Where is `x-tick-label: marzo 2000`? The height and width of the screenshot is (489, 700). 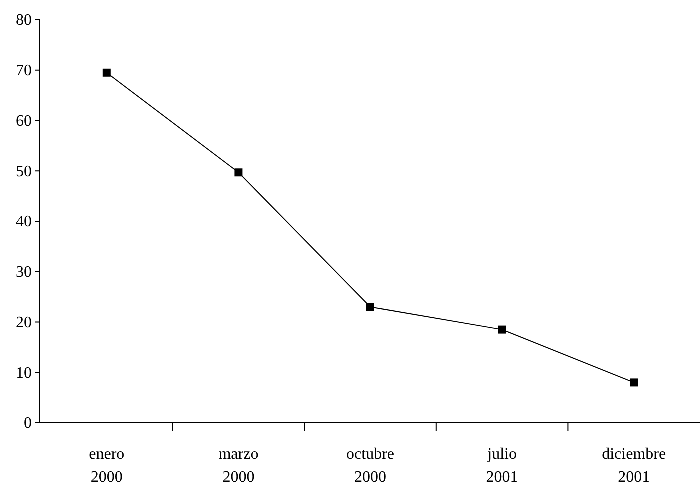 x-tick-label: marzo 2000 is located at coordinates (238, 466).